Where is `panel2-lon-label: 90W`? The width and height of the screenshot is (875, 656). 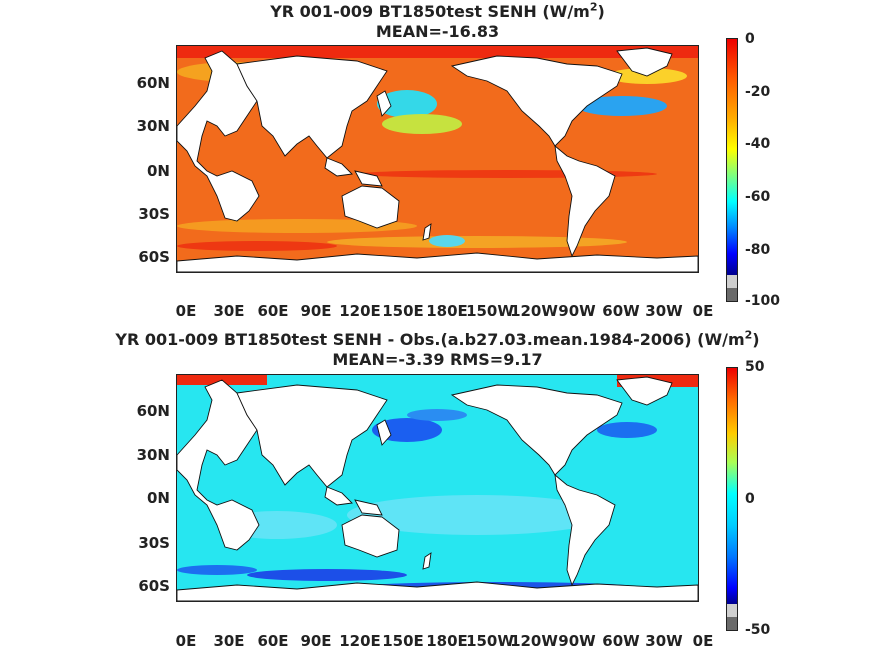
panel2-lon-label: 90W is located at coordinates (577, 641).